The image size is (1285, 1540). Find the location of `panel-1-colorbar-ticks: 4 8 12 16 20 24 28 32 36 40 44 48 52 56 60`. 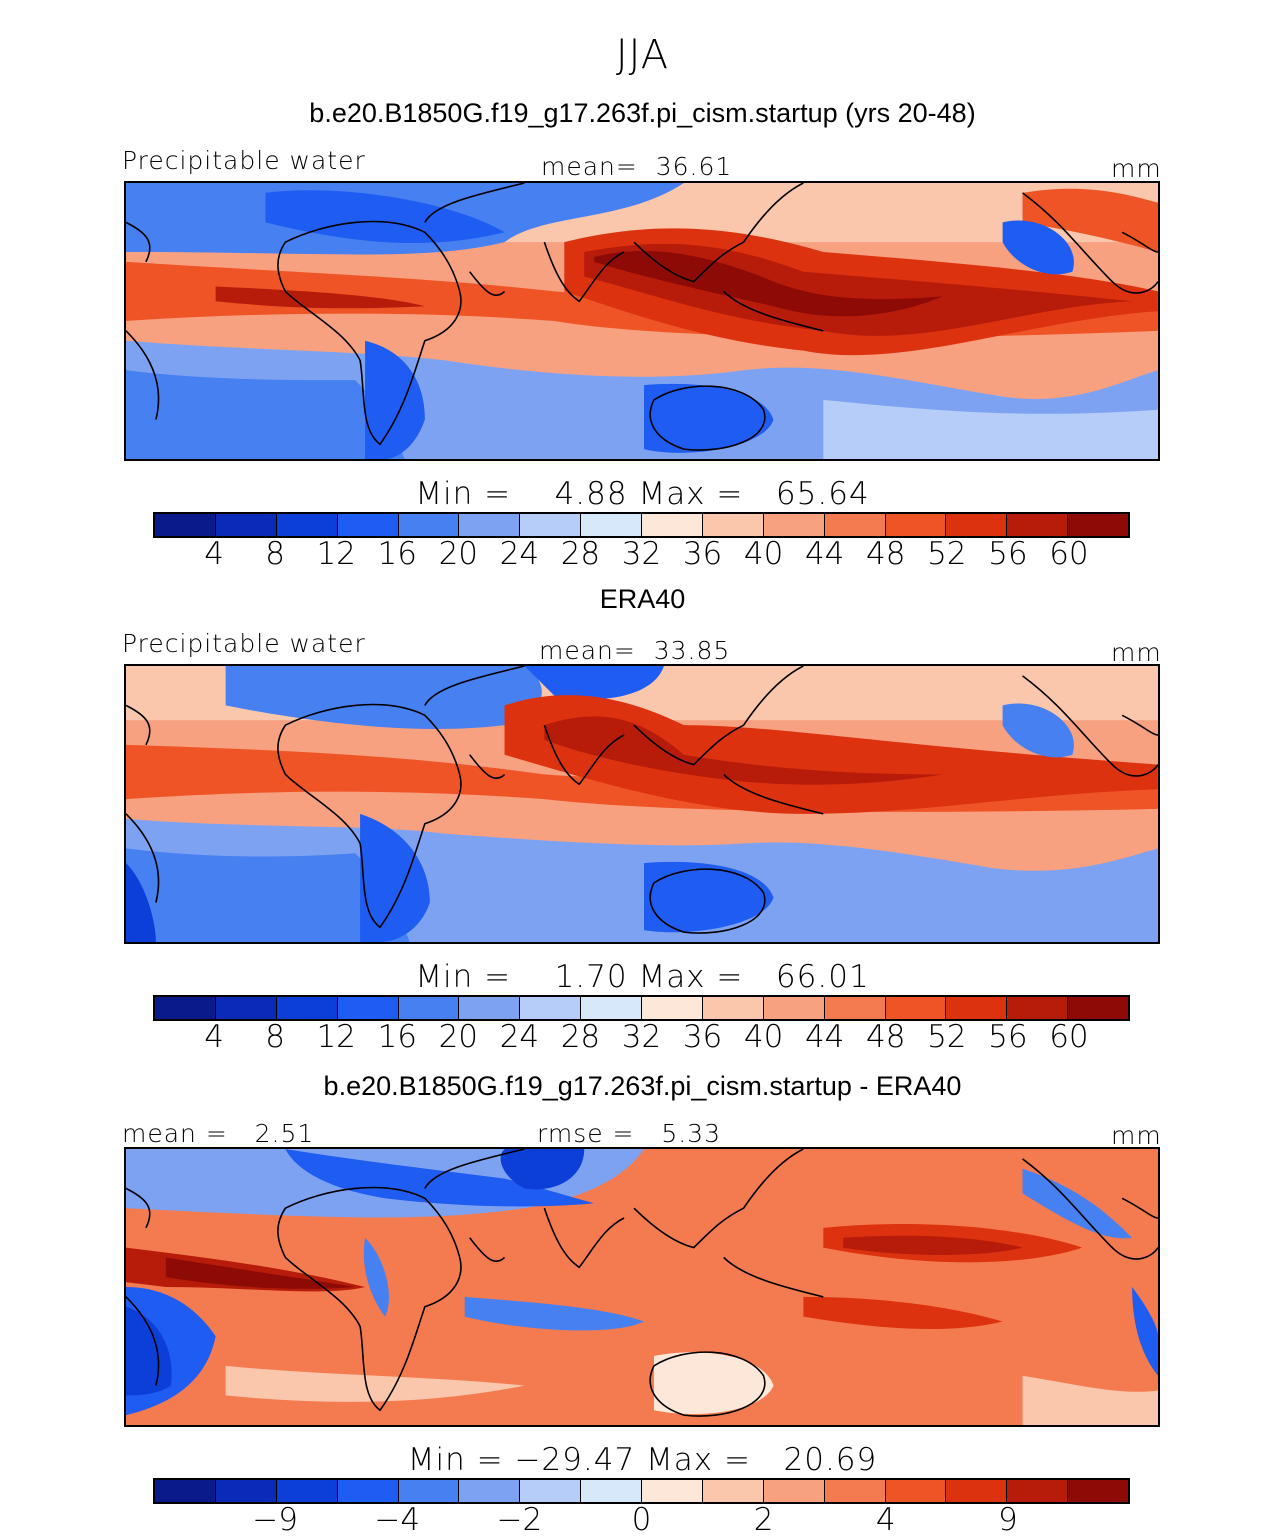

panel-1-colorbar-ticks: 4 8 12 16 20 24 28 32 36 40 44 48 52 56 60 is located at coordinates (641, 554).